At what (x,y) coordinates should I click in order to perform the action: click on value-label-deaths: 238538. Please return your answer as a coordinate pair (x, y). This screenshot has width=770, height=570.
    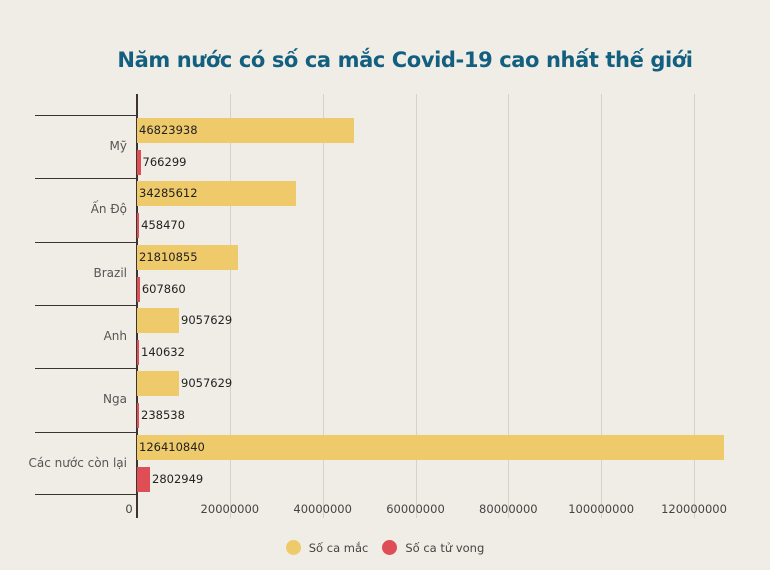
    Looking at the image, I should click on (163, 415).